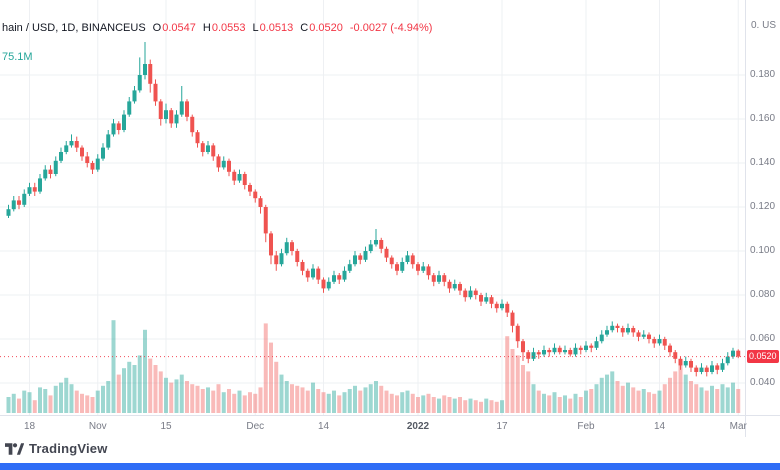 The height and width of the screenshot is (470, 780). Describe the element at coordinates (390, 466) in the screenshot. I see `footer-bar` at that location.